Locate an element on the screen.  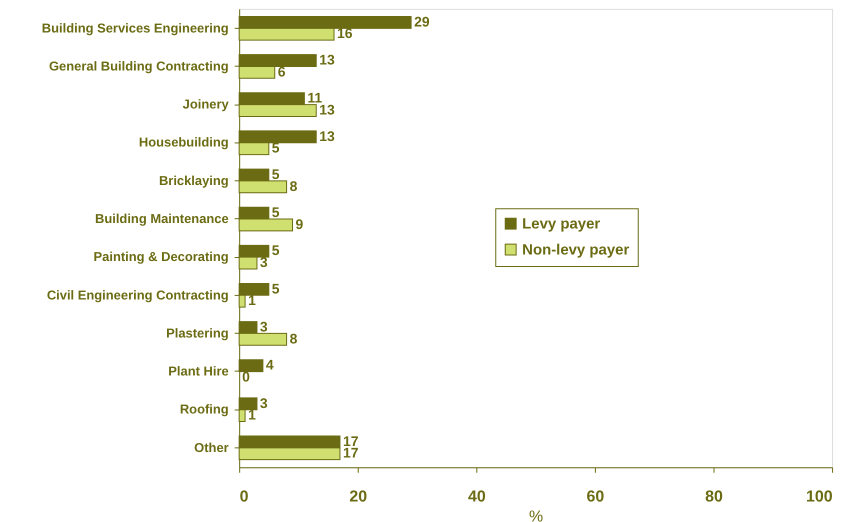
legend-label: Levy payer is located at coordinates (561, 224).